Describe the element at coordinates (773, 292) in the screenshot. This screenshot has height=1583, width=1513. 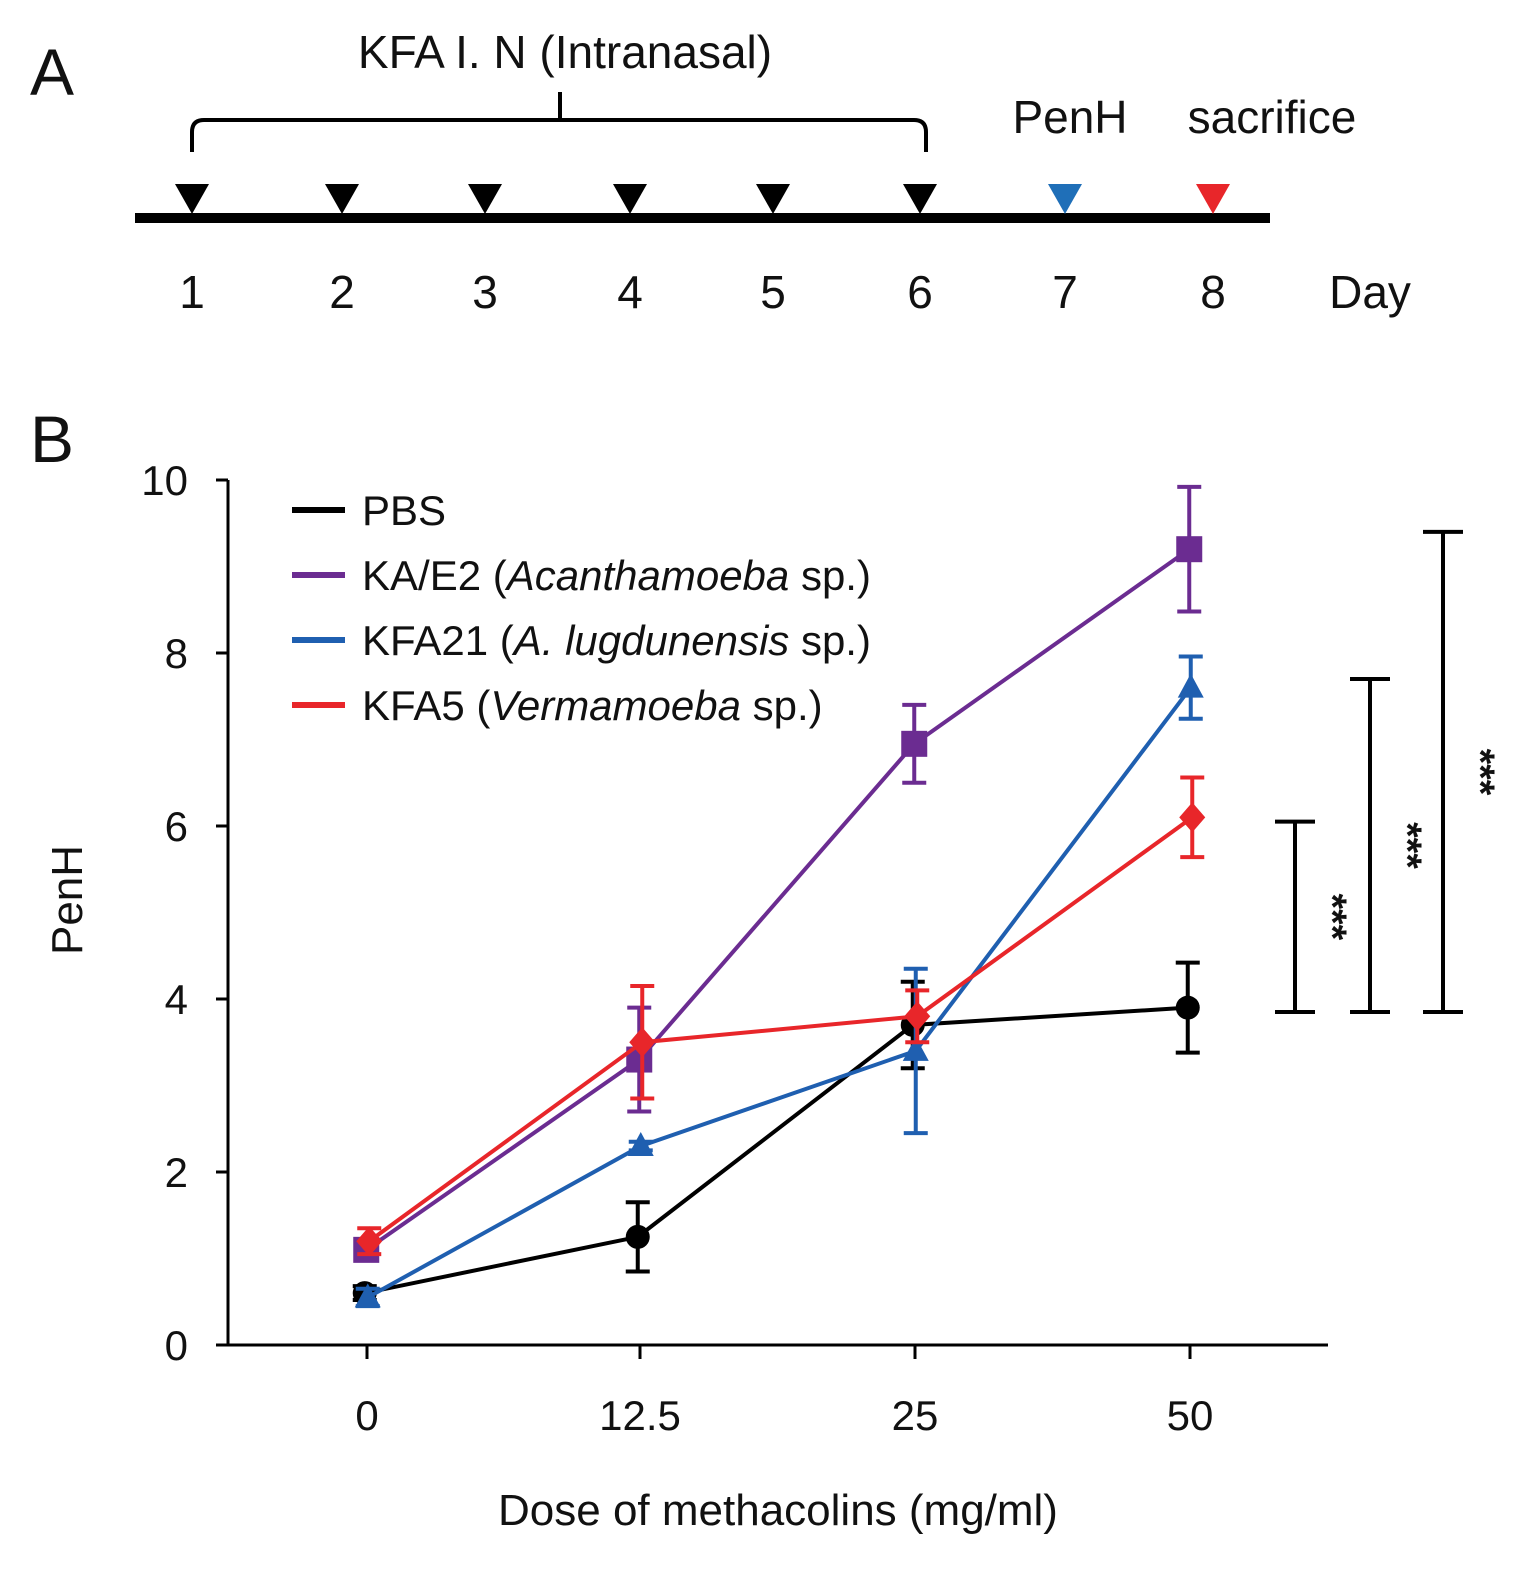
I see `day-label: 5` at that location.